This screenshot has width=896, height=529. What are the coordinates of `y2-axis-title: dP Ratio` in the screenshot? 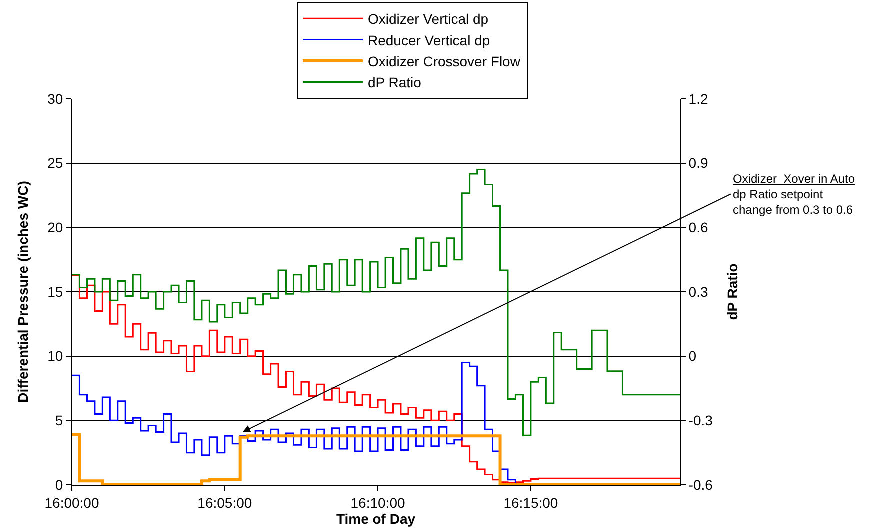 It's located at (732, 292).